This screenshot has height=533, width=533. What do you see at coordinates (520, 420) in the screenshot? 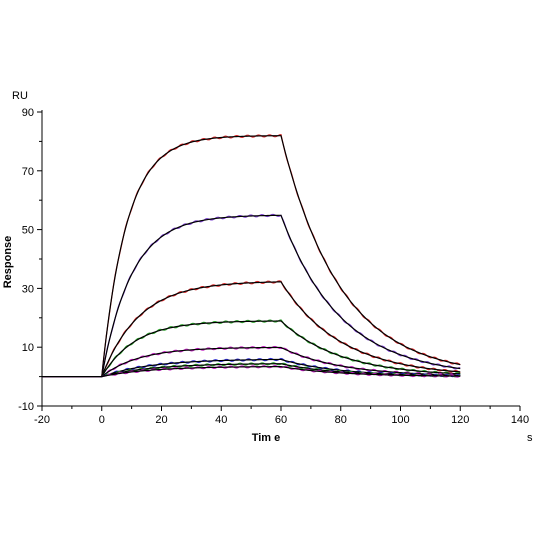
I see `x-tick-label: 140` at bounding box center [520, 420].